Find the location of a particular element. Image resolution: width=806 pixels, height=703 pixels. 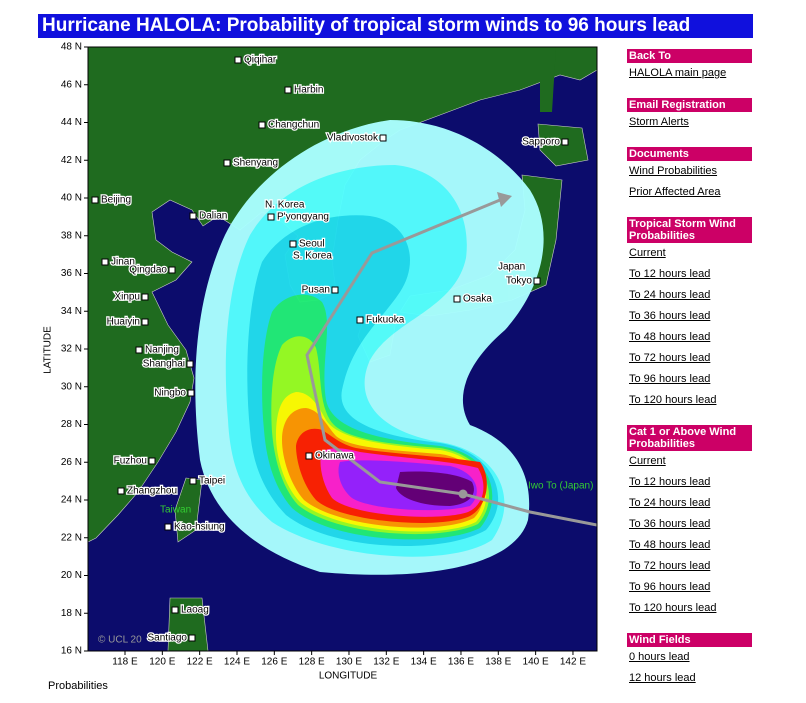

city-label: Shenyang is located at coordinates (255, 163).